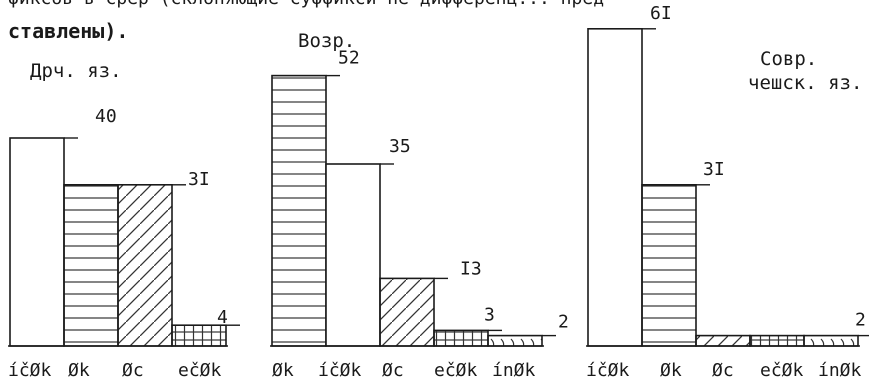 Image resolution: width=869 pixels, height=384 pixels. I want to click on category-label-2-0: íčØk, so click(608, 370).